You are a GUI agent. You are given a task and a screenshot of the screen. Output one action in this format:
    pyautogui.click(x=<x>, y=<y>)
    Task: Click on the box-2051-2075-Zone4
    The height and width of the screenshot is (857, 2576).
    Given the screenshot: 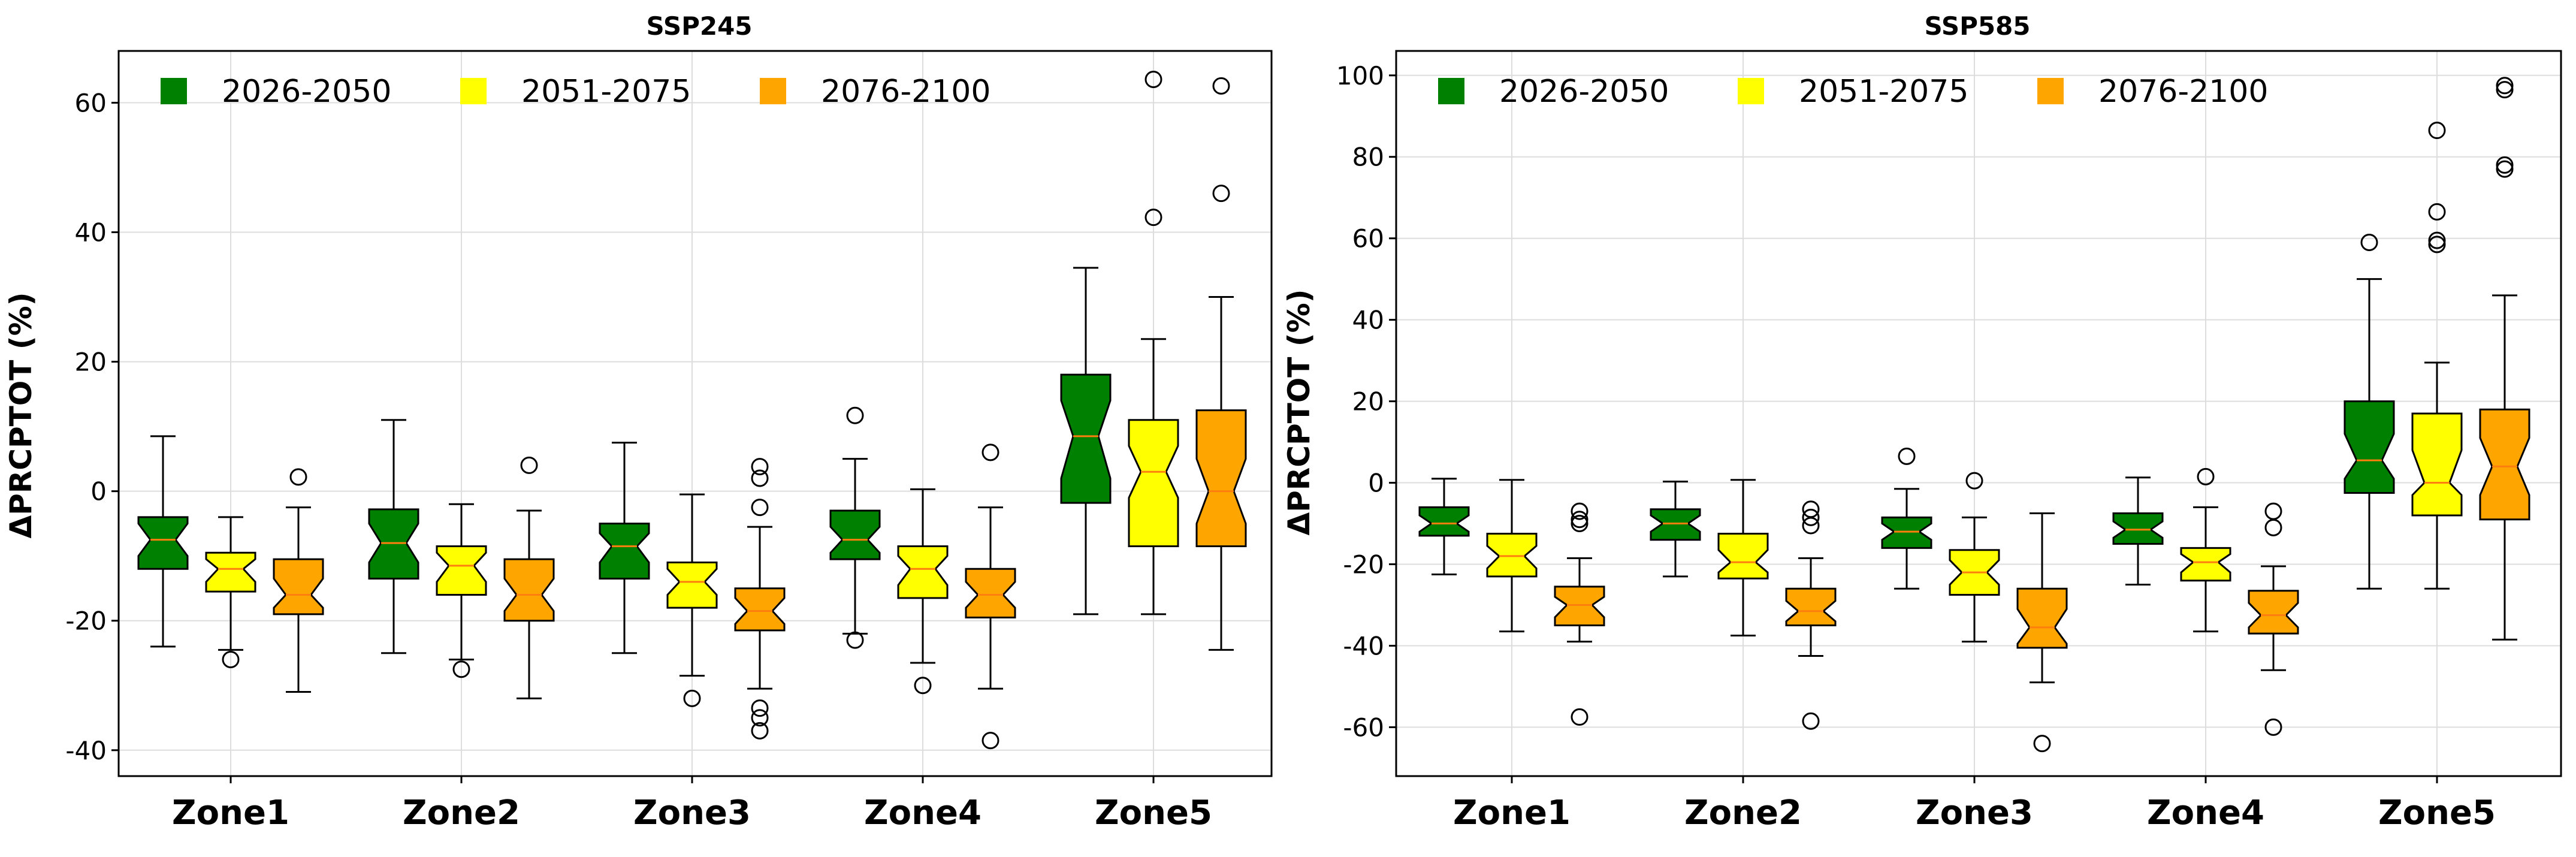 What is the action you would take?
    pyautogui.click(x=923, y=591)
    